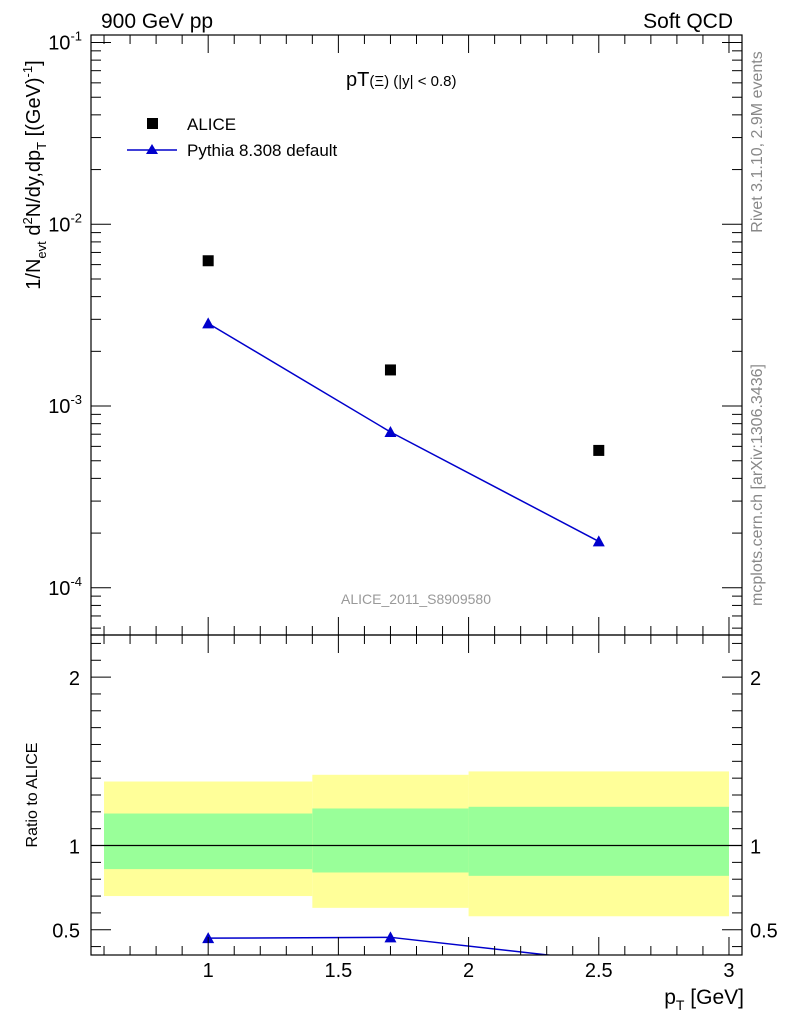  What do you see at coordinates (65, 223) in the screenshot?
I see `main-y-tick-label: 10⁻²` at bounding box center [65, 223].